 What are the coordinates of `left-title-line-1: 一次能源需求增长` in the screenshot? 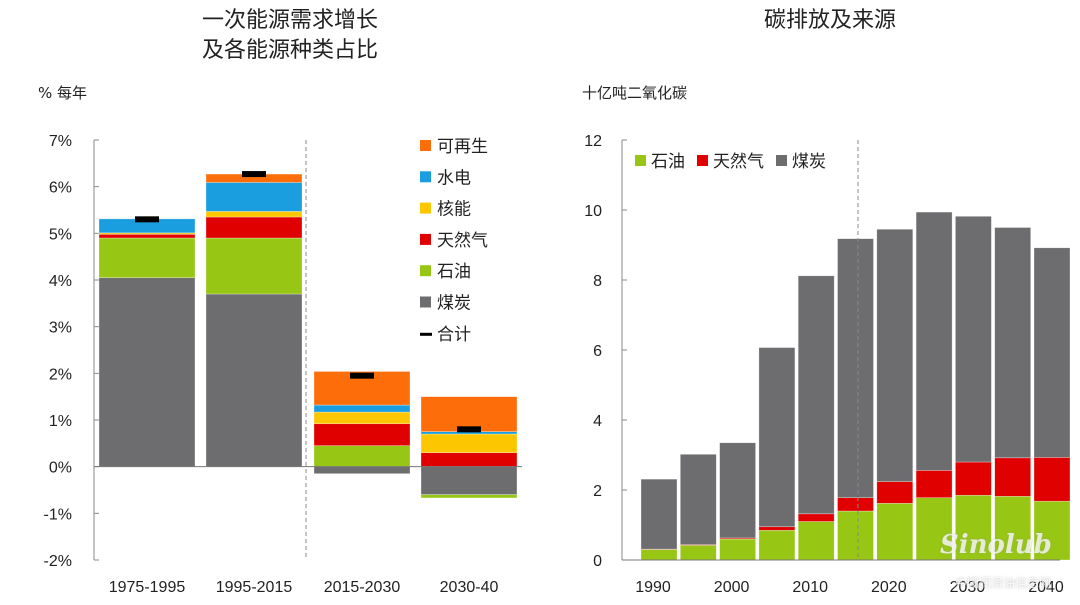 It's located at (289, 20).